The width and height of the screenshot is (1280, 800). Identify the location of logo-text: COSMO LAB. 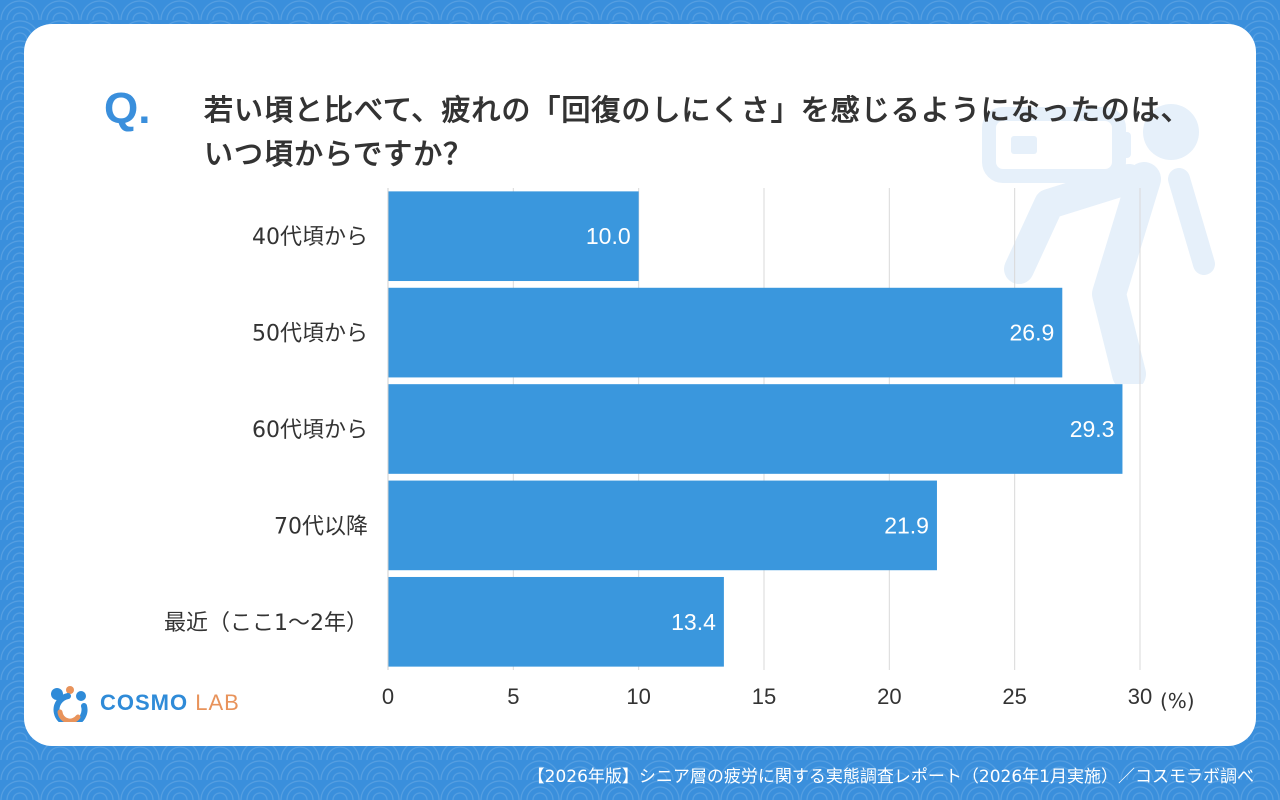
(170, 702).